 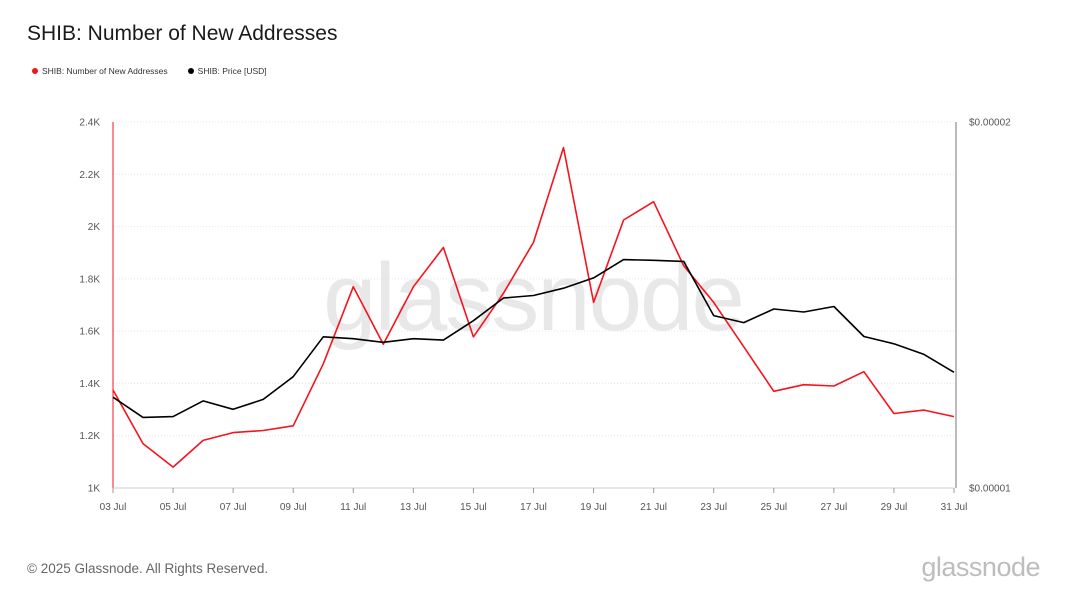 I want to click on glassnode-logo: glassnode, so click(x=980, y=567).